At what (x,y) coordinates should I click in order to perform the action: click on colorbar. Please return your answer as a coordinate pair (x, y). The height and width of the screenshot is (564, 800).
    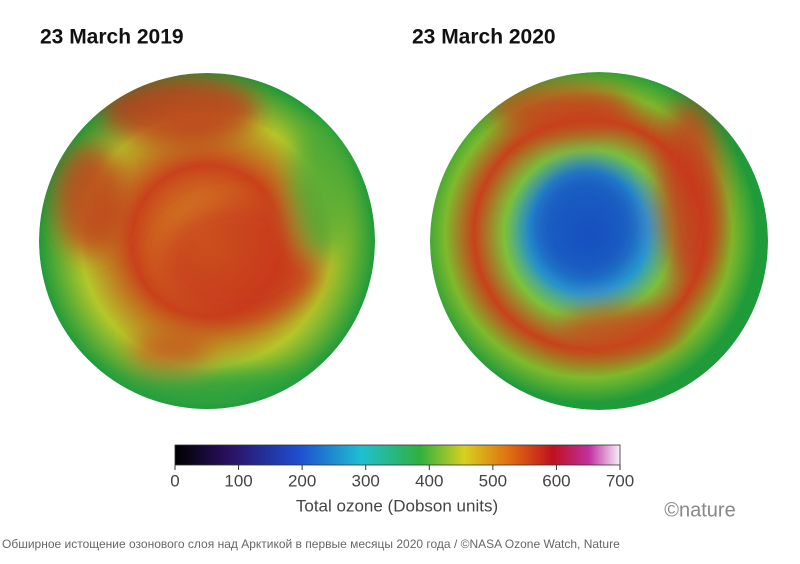
    Looking at the image, I should click on (397, 455).